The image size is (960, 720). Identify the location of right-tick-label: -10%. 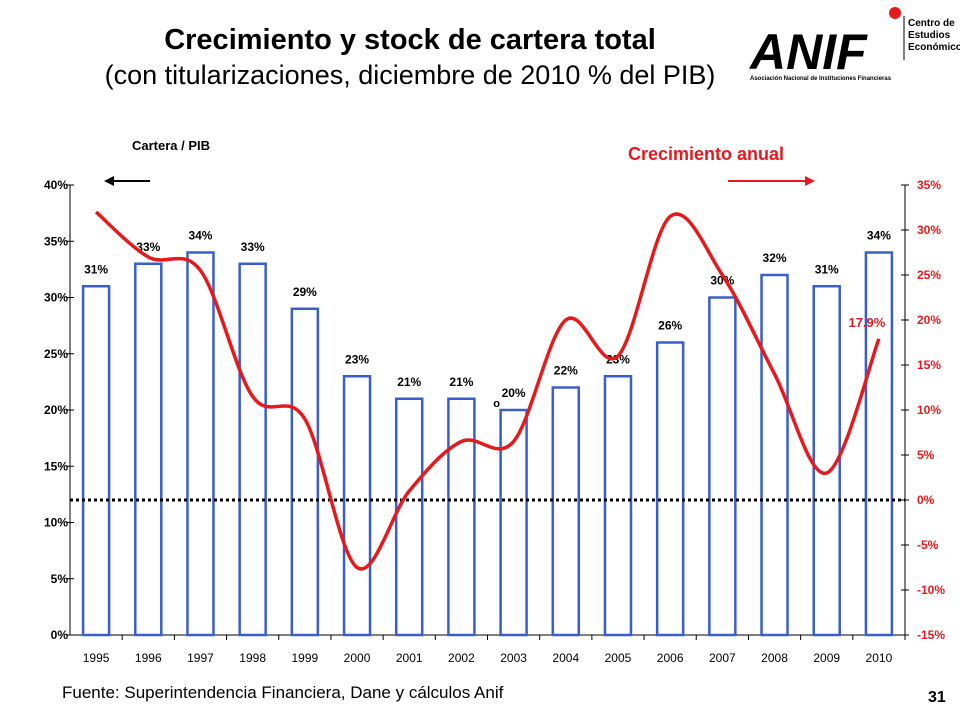
(931, 590).